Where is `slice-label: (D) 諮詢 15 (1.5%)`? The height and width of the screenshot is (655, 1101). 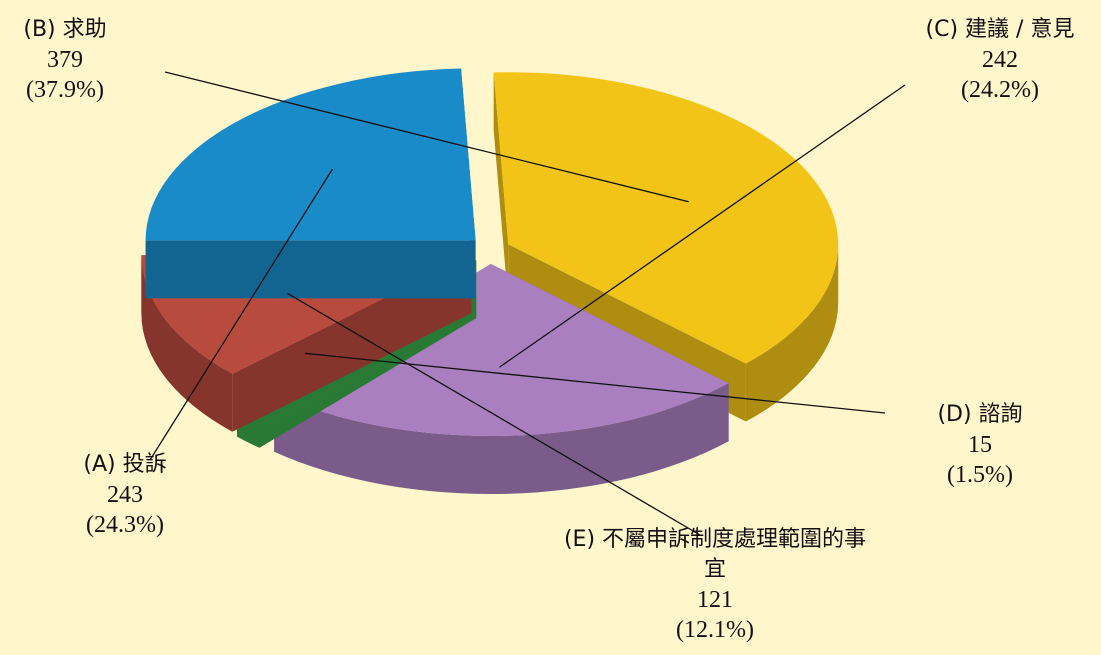 slice-label: (D) 諮詢 15 (1.5%) is located at coordinates (980, 445).